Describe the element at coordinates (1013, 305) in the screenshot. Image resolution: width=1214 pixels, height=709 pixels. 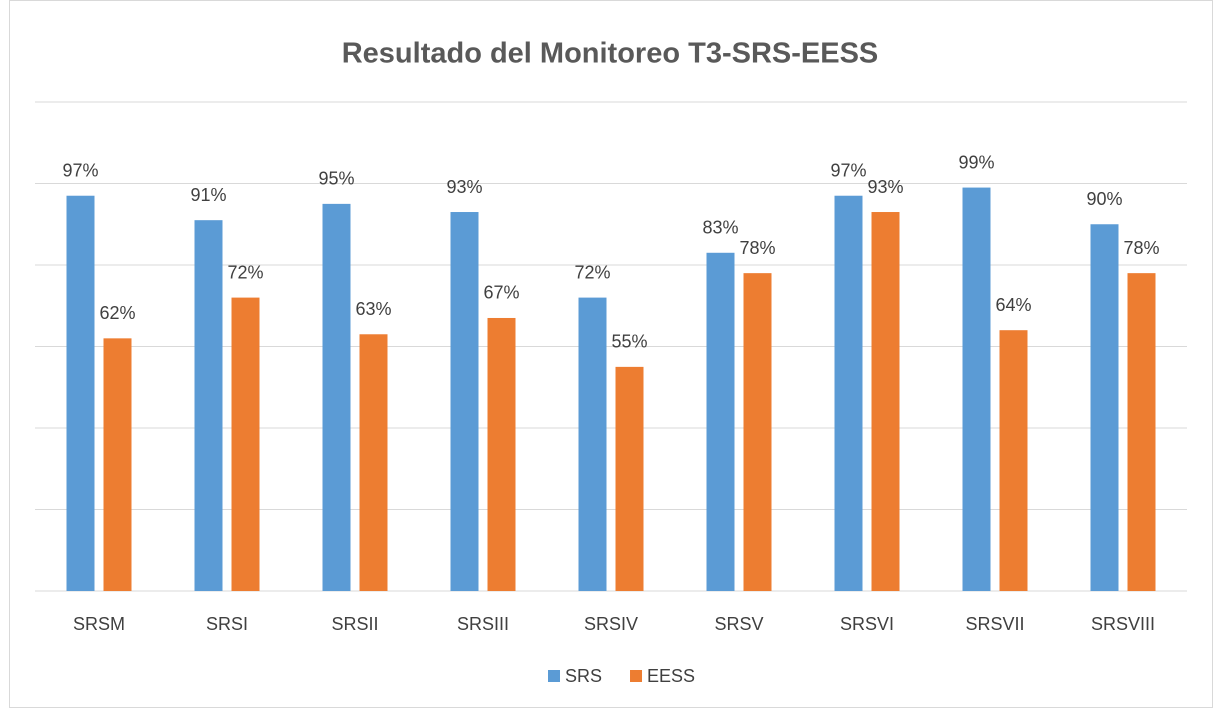
I see `value-label: 64%` at that location.